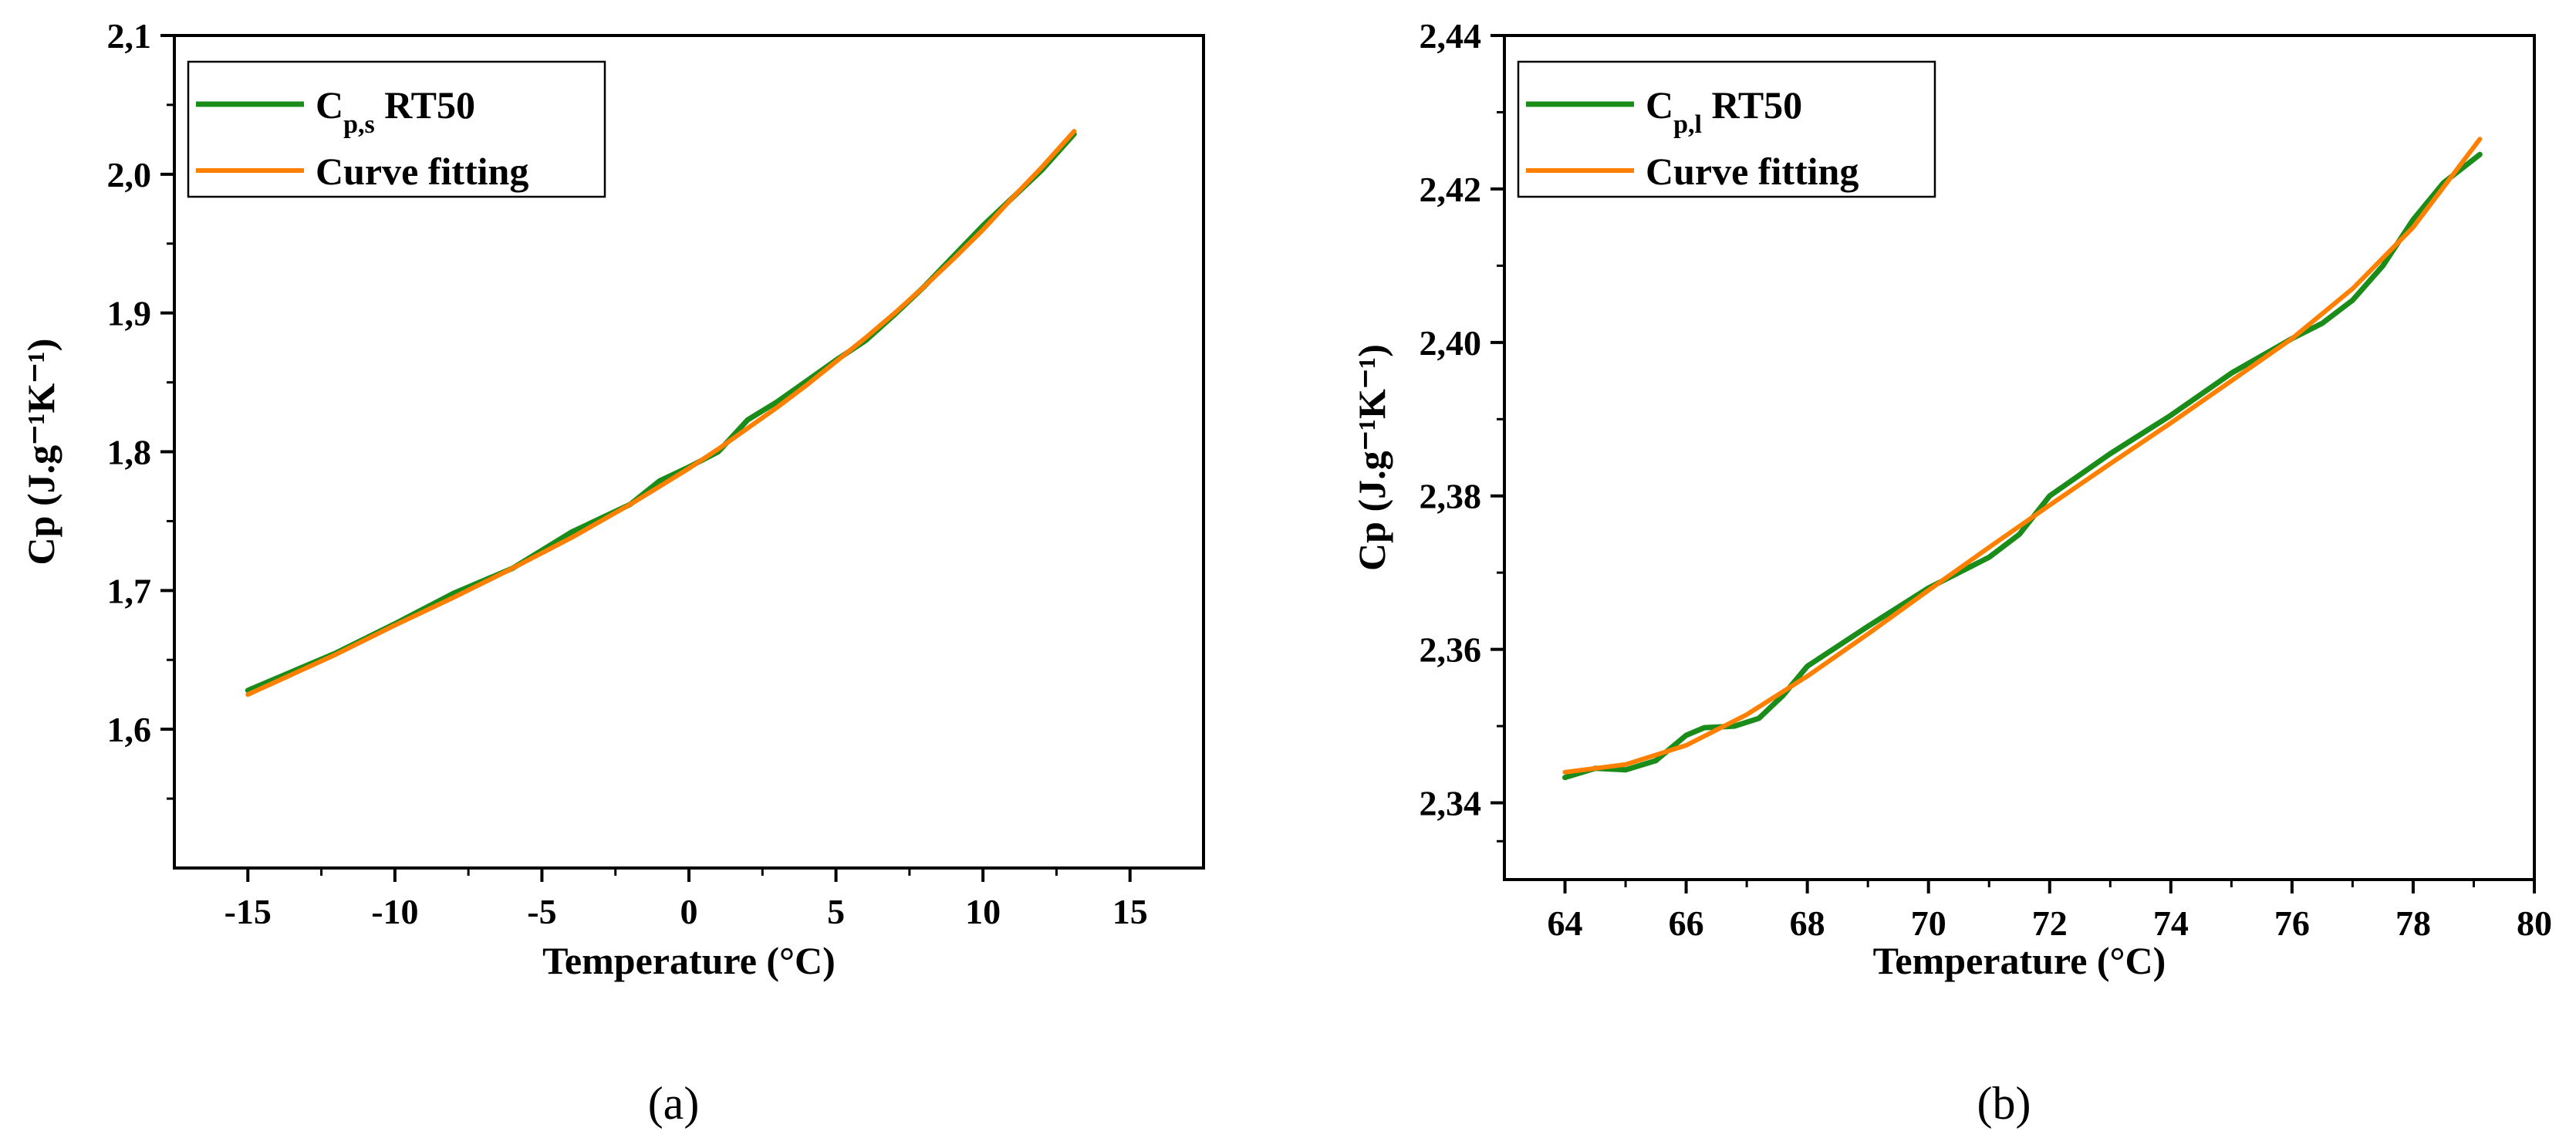 Image resolution: width=2576 pixels, height=1145 pixels. What do you see at coordinates (129, 590) in the screenshot?
I see `y-tick-label: 1,7` at bounding box center [129, 590].